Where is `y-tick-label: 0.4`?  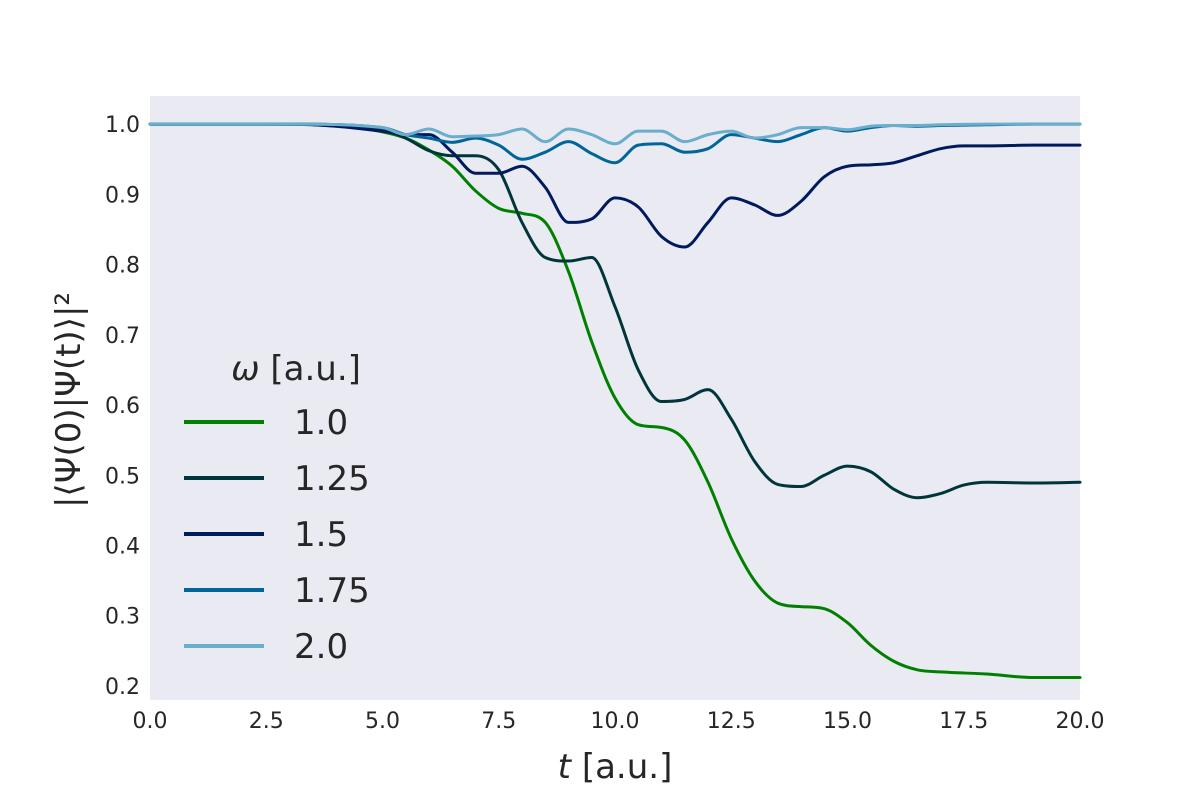
y-tick-label: 0.4 is located at coordinates (122, 546).